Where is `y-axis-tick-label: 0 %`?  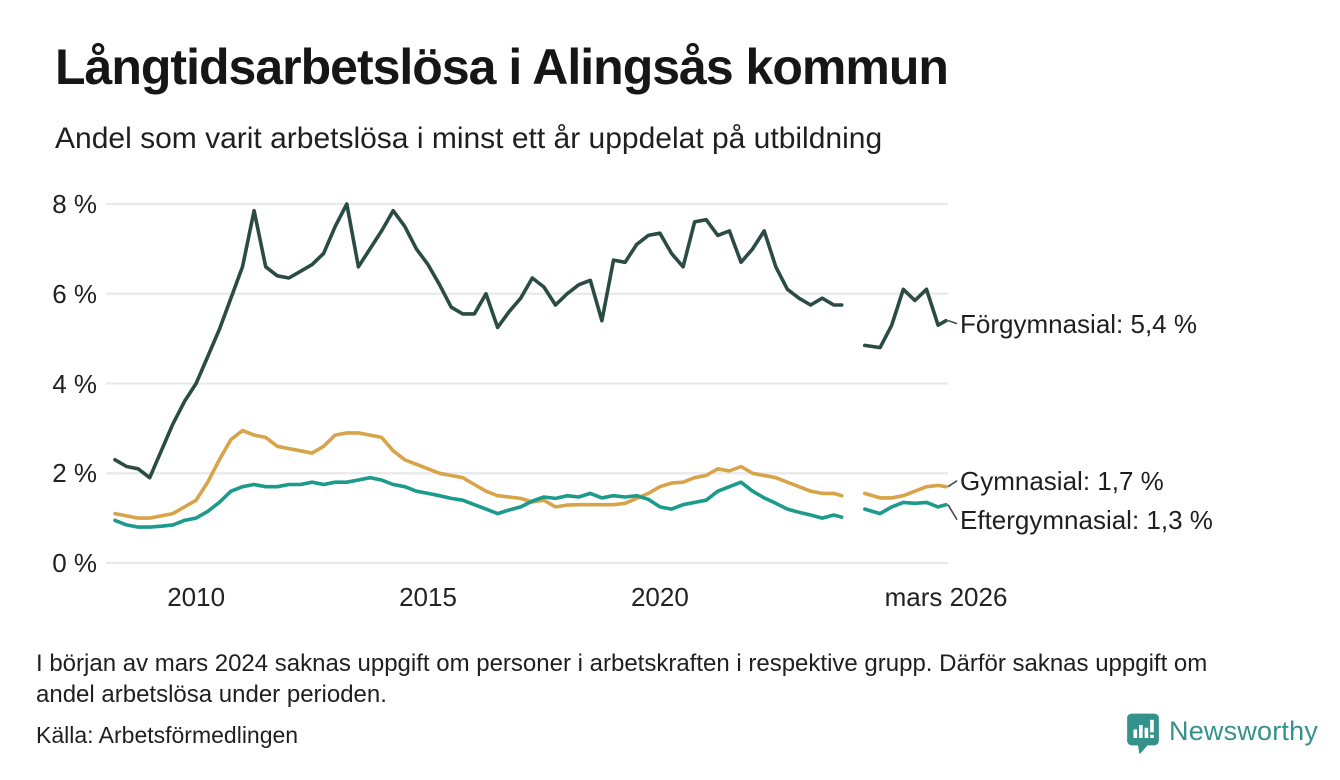 y-axis-tick-label: 0 % is located at coordinates (74, 563).